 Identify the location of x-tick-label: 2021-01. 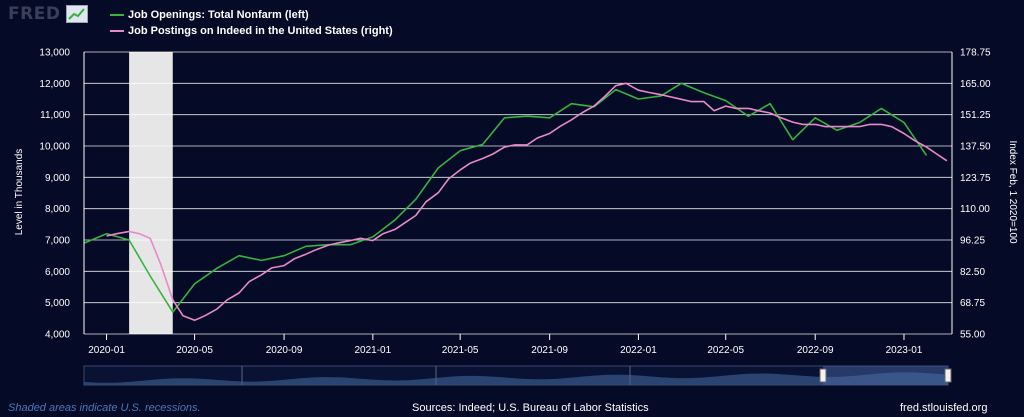
(372, 350).